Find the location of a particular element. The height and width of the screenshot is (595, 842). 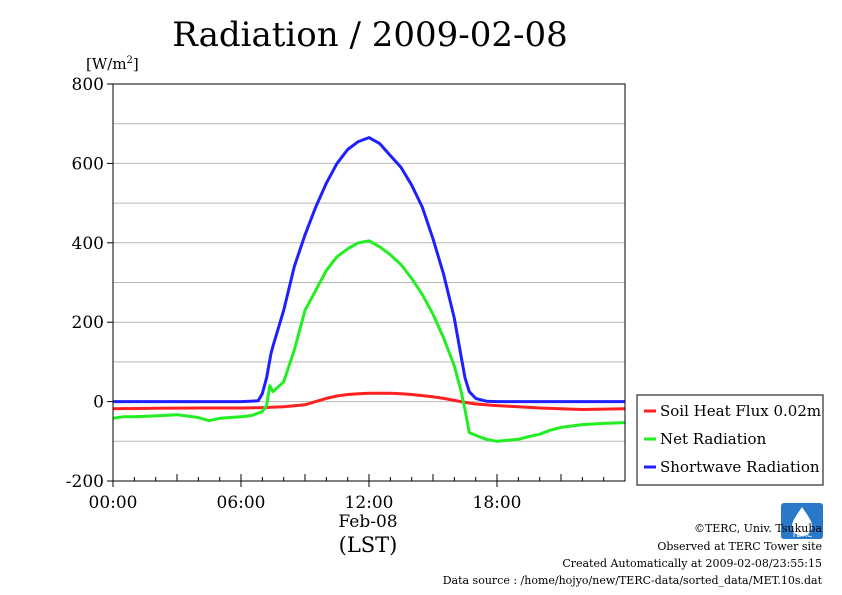

x-tick-label: 00:00 is located at coordinates (113, 503).